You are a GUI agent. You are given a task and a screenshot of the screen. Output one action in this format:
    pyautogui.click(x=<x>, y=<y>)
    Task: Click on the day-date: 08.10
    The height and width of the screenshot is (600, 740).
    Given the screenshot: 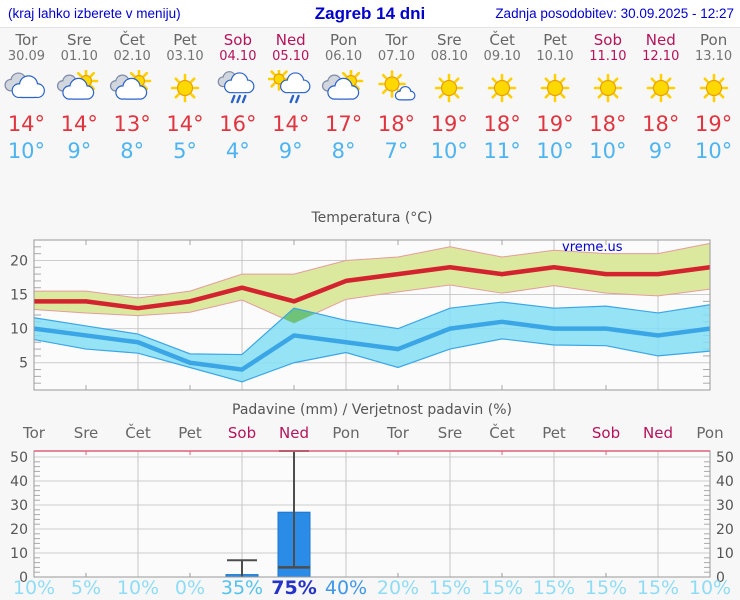 What is the action you would take?
    pyautogui.click(x=449, y=56)
    